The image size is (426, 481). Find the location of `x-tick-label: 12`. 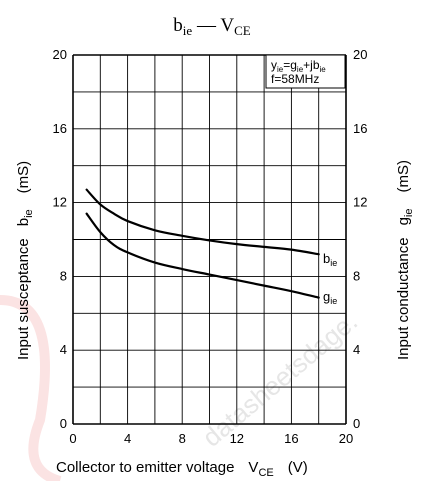

x-tick-label: 12 is located at coordinates (237, 438).